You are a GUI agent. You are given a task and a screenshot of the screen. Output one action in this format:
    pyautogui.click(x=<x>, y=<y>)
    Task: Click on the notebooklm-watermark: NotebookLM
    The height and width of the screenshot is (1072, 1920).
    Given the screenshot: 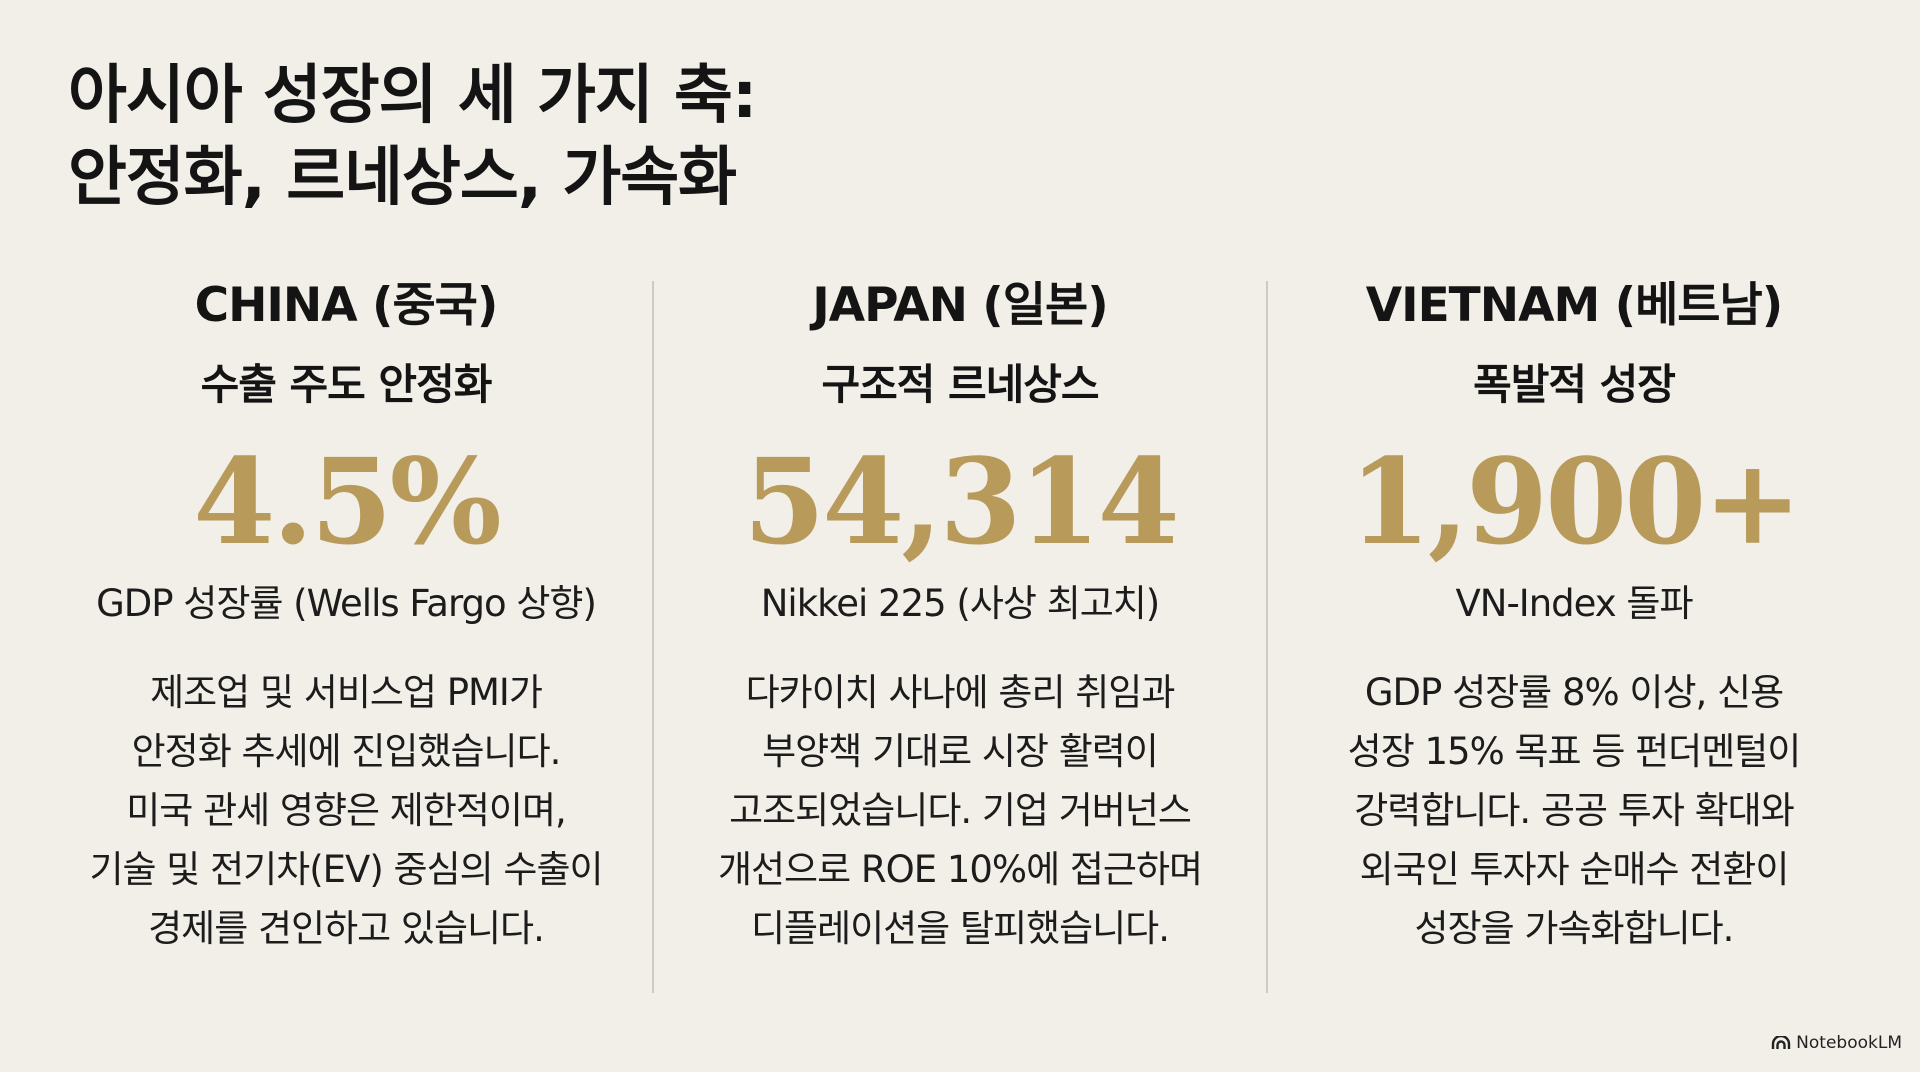 What is the action you would take?
    pyautogui.click(x=1836, y=1043)
    